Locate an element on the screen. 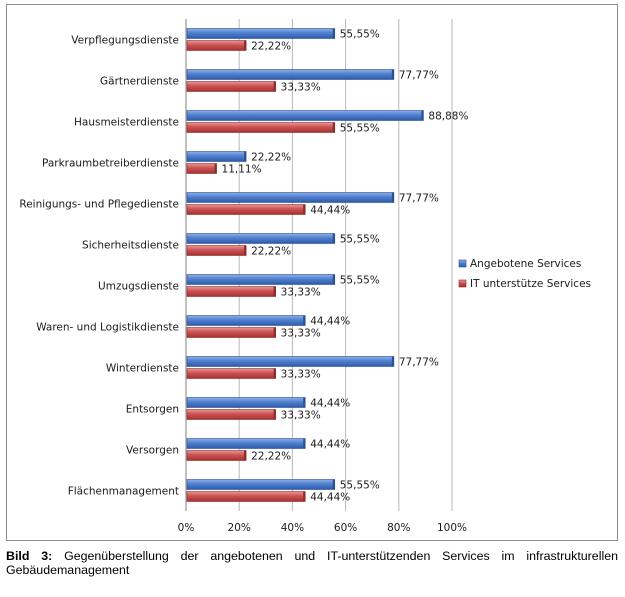  category-label: Winterdienste is located at coordinates (142, 369).